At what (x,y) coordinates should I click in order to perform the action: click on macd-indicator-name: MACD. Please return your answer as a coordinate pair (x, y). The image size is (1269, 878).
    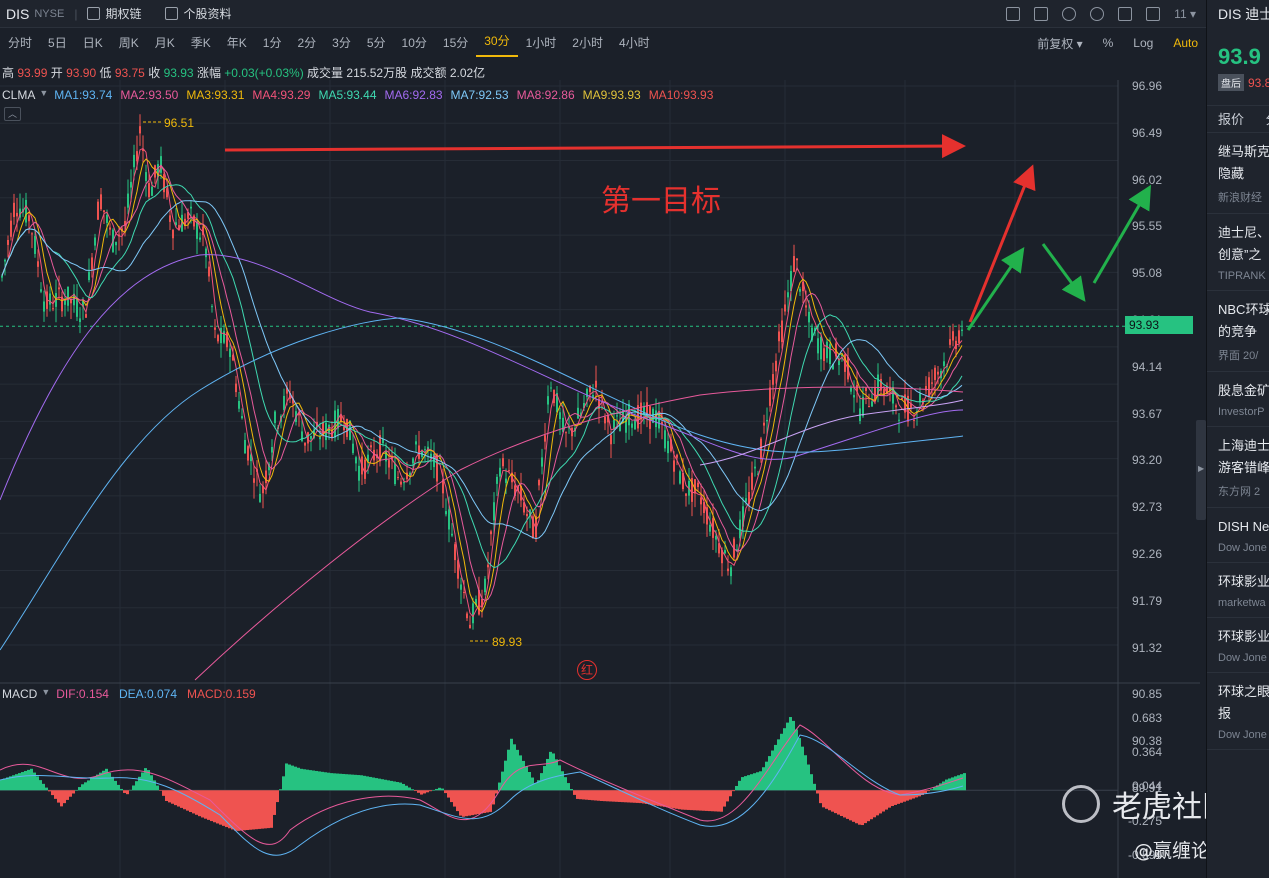
    Looking at the image, I should click on (20, 694).